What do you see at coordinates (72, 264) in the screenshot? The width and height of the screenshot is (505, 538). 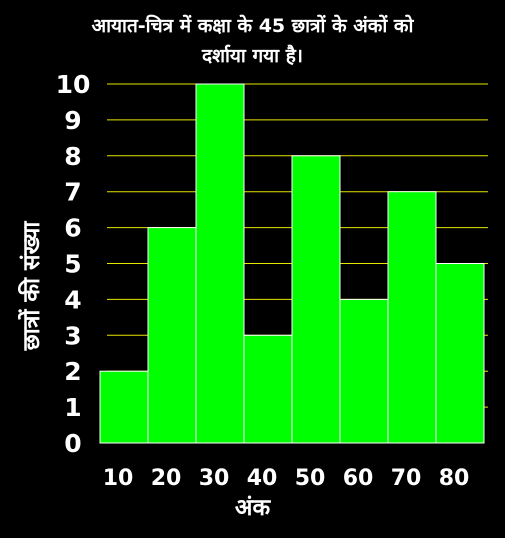 I see `y-tick-label: 5` at bounding box center [72, 264].